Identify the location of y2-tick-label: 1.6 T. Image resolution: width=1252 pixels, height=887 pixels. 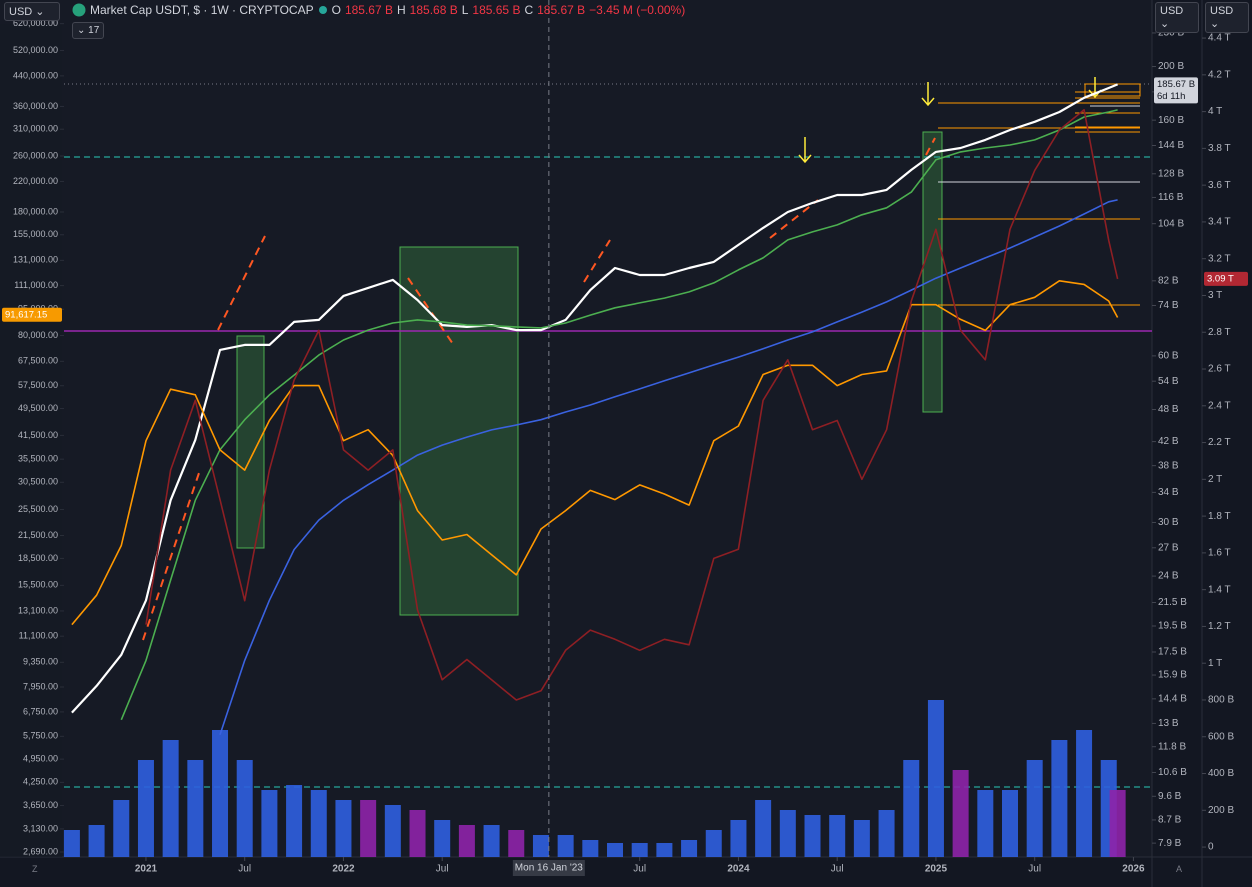
(1219, 553).